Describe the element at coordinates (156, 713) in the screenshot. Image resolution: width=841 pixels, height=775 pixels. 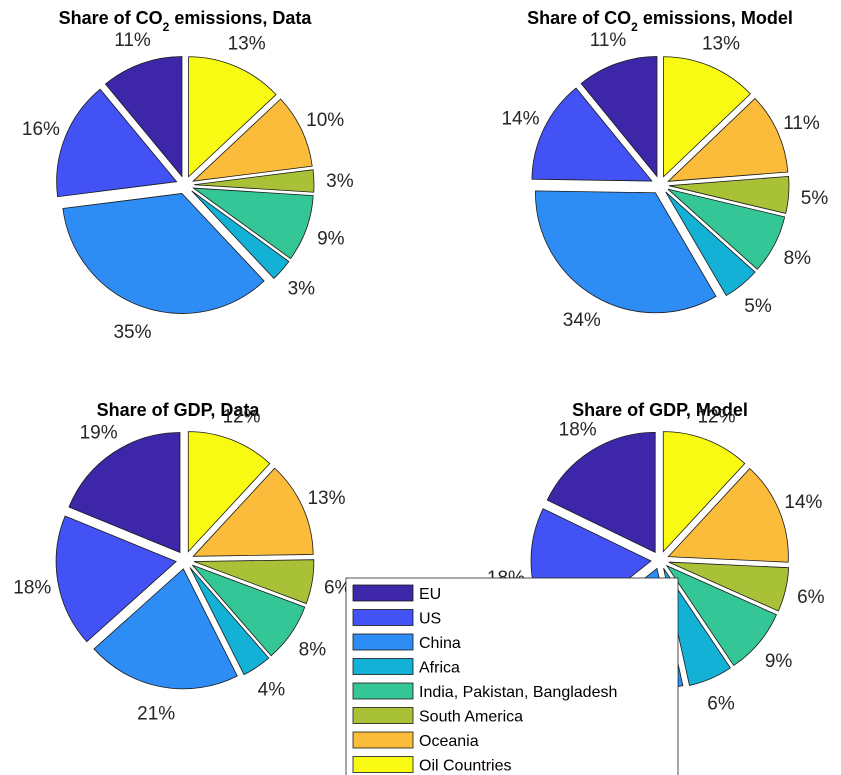
I see `pie-slice-label: 21%` at that location.